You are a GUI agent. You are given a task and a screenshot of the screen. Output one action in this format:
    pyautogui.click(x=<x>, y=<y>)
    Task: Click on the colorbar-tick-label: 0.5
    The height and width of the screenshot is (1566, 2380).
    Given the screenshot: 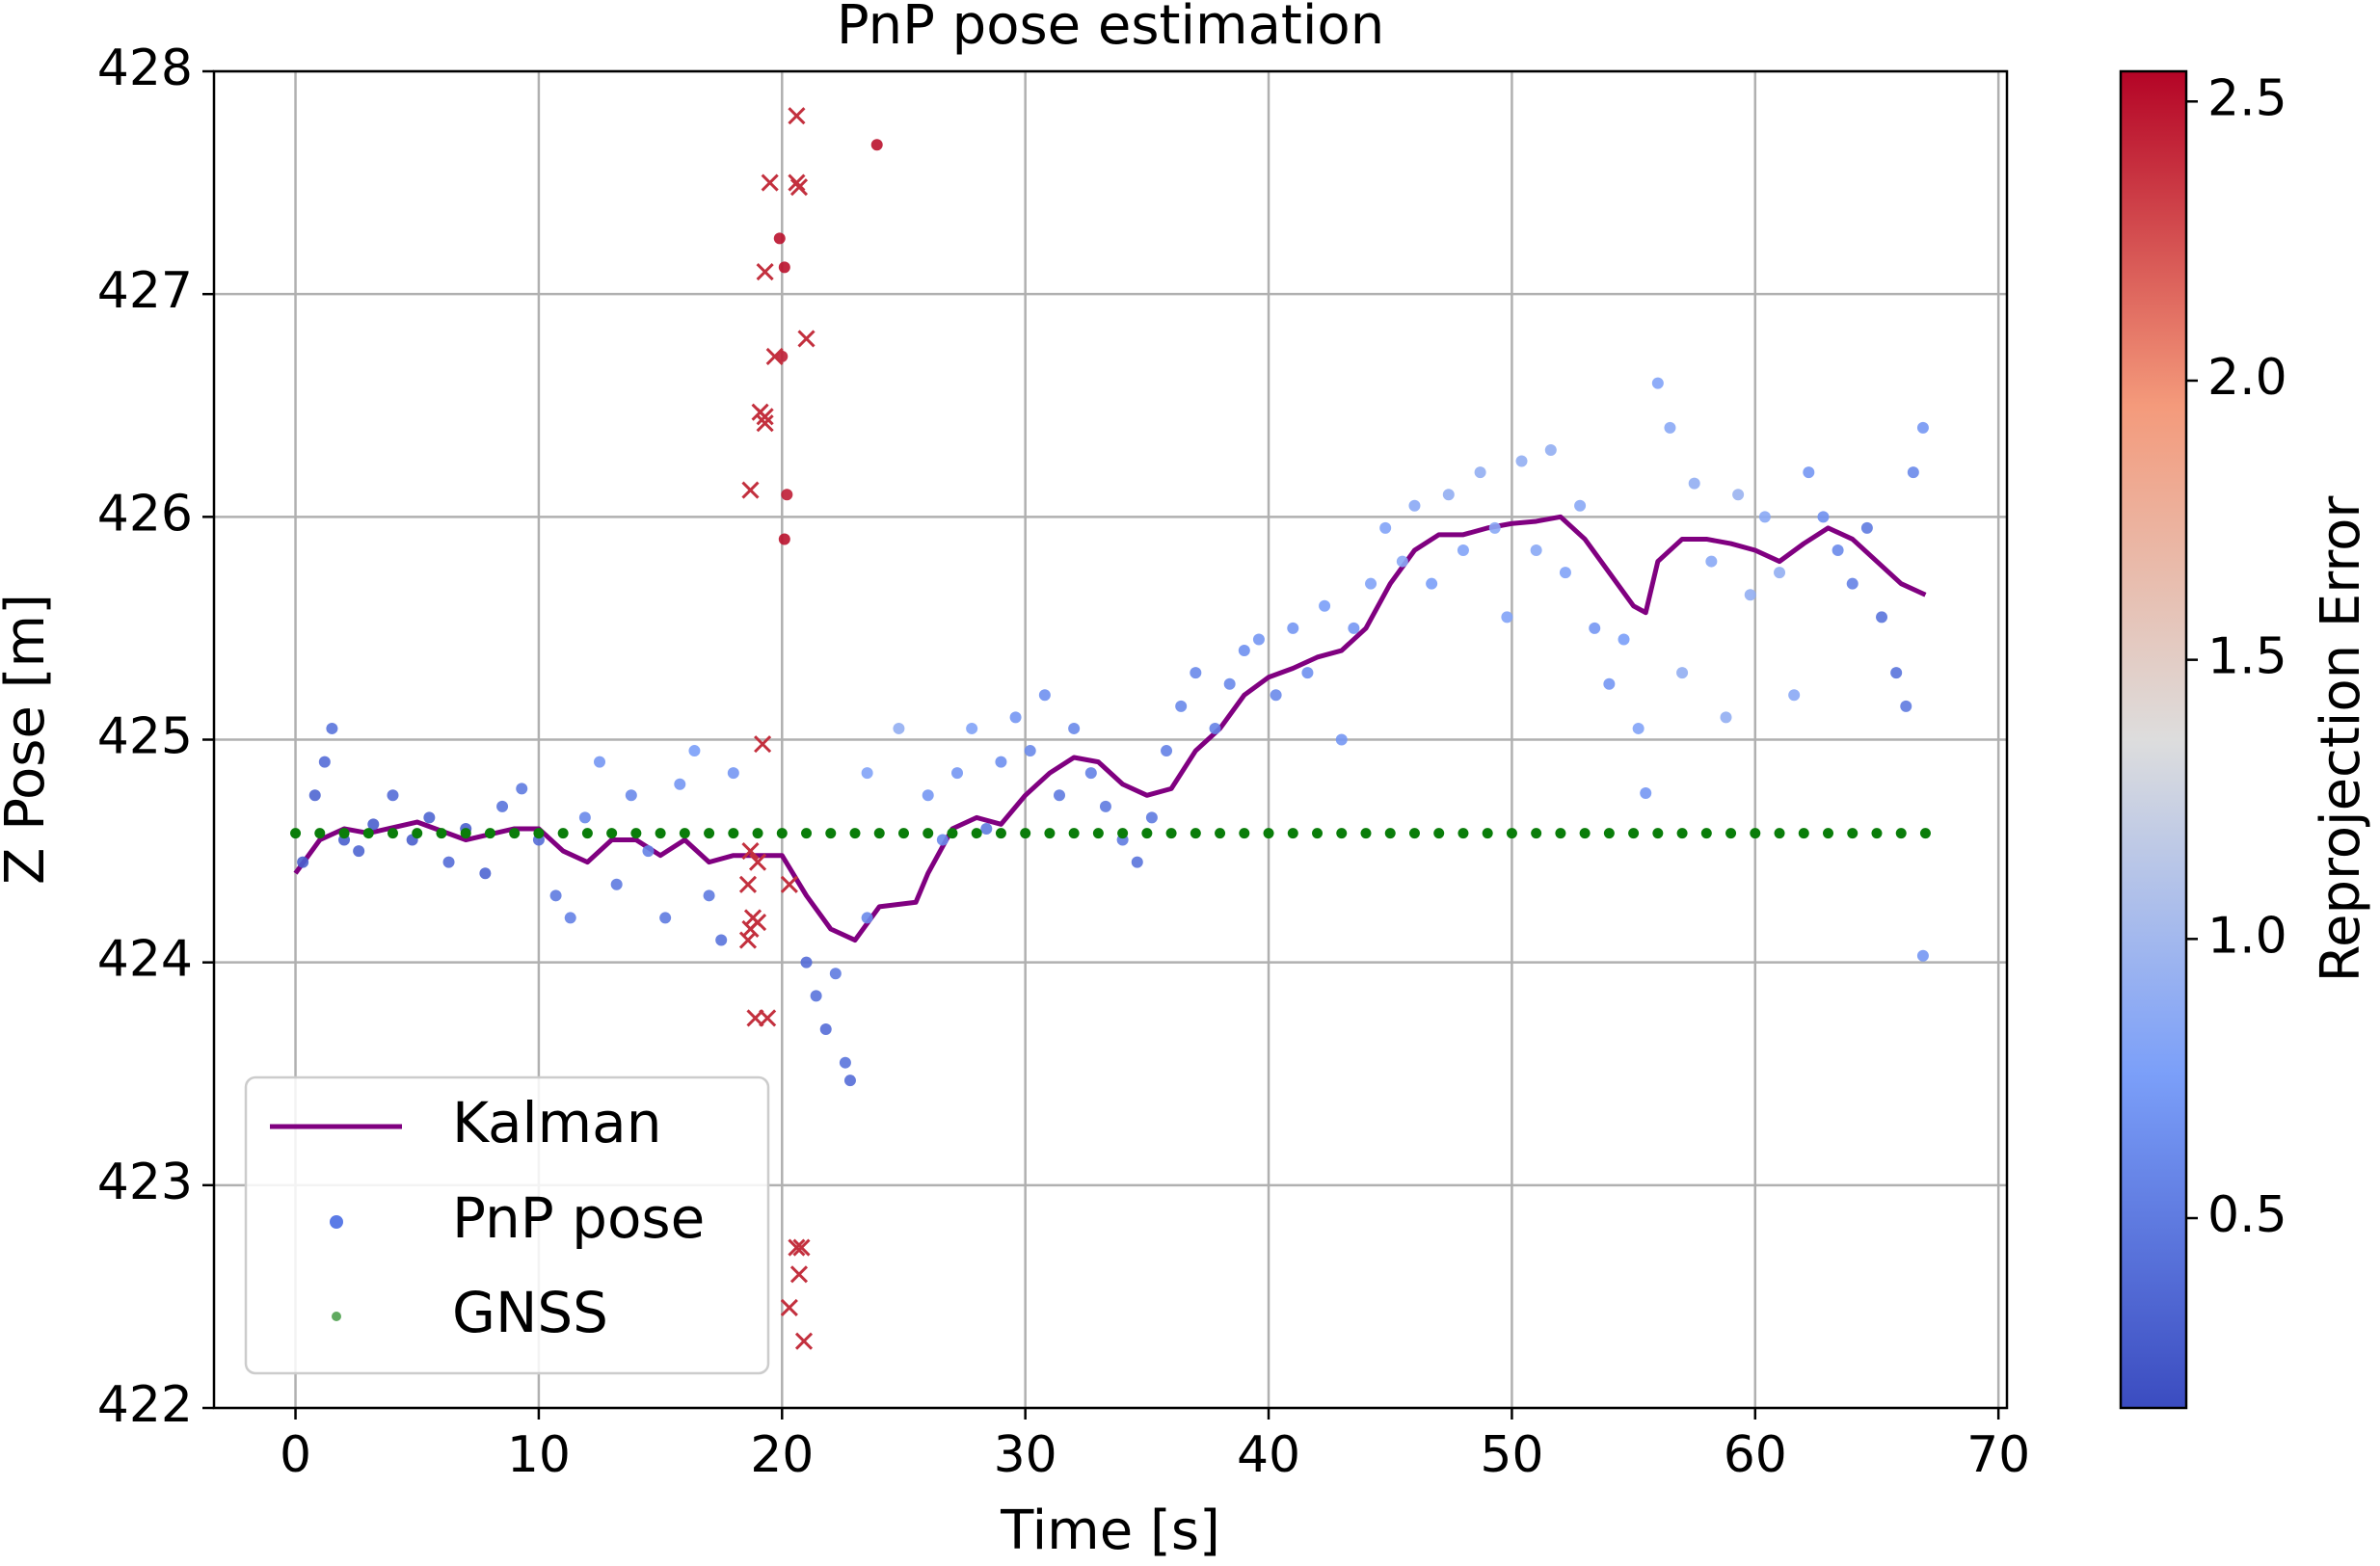 What is the action you would take?
    pyautogui.click(x=2247, y=1215)
    